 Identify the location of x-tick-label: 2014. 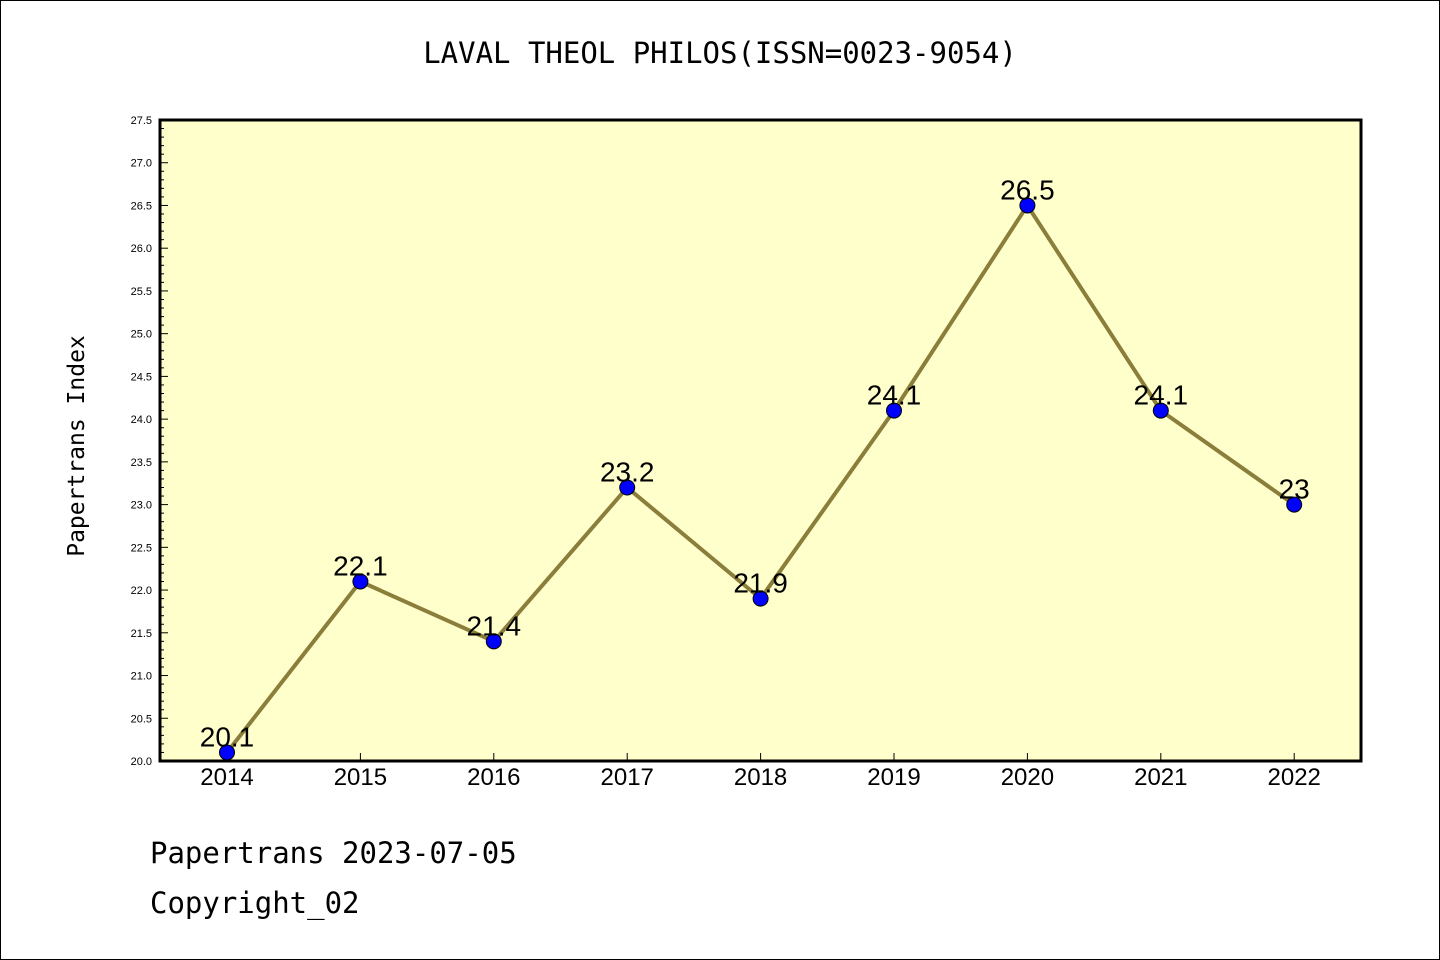
(226, 777).